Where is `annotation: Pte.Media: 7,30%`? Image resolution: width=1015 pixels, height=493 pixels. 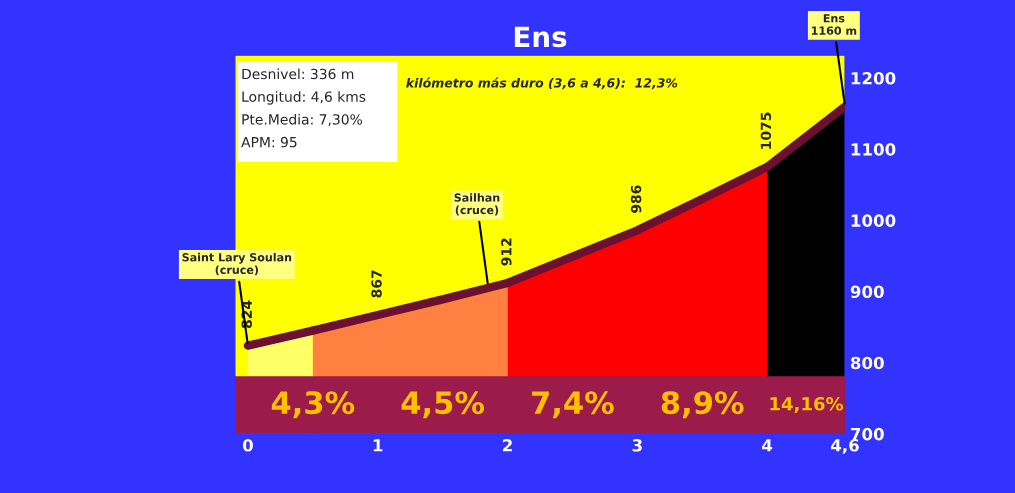 annotation: Pte.Media: 7,30% is located at coordinates (302, 120).